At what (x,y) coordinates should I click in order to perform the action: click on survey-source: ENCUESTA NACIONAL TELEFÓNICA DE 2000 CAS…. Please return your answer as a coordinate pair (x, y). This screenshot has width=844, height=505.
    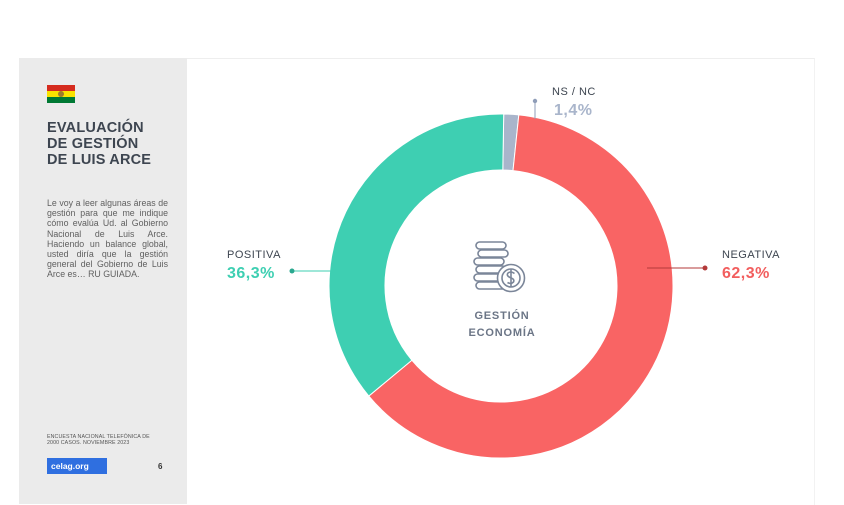
    Looking at the image, I should click on (98, 440).